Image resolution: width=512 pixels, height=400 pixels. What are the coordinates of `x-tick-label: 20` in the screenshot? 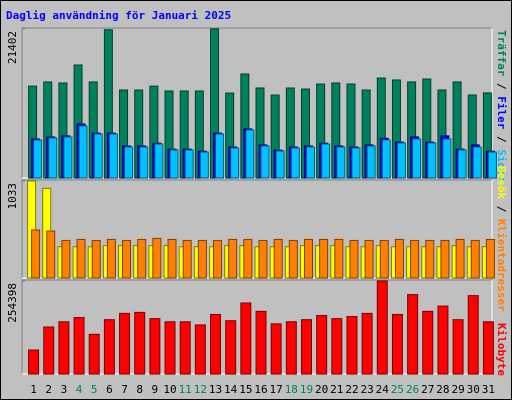 It's located at (321, 389).